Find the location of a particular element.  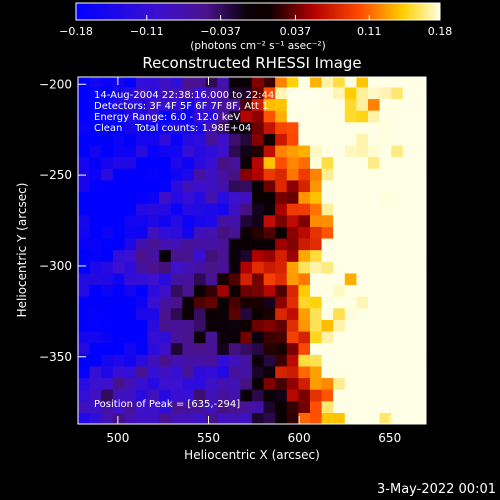

annotation-detectors: Detectors: 3F 4F 5F 6F 7F 8F, Att 1 is located at coordinates (181, 106).